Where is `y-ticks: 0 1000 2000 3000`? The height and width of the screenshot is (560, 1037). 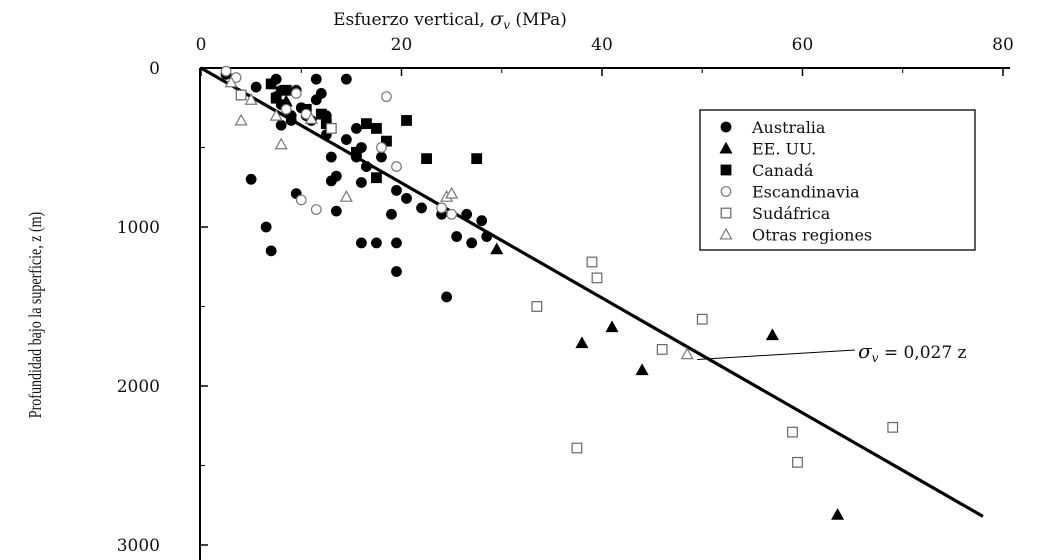
y-ticks: 0 1000 2000 3000 is located at coordinates (162, 307).